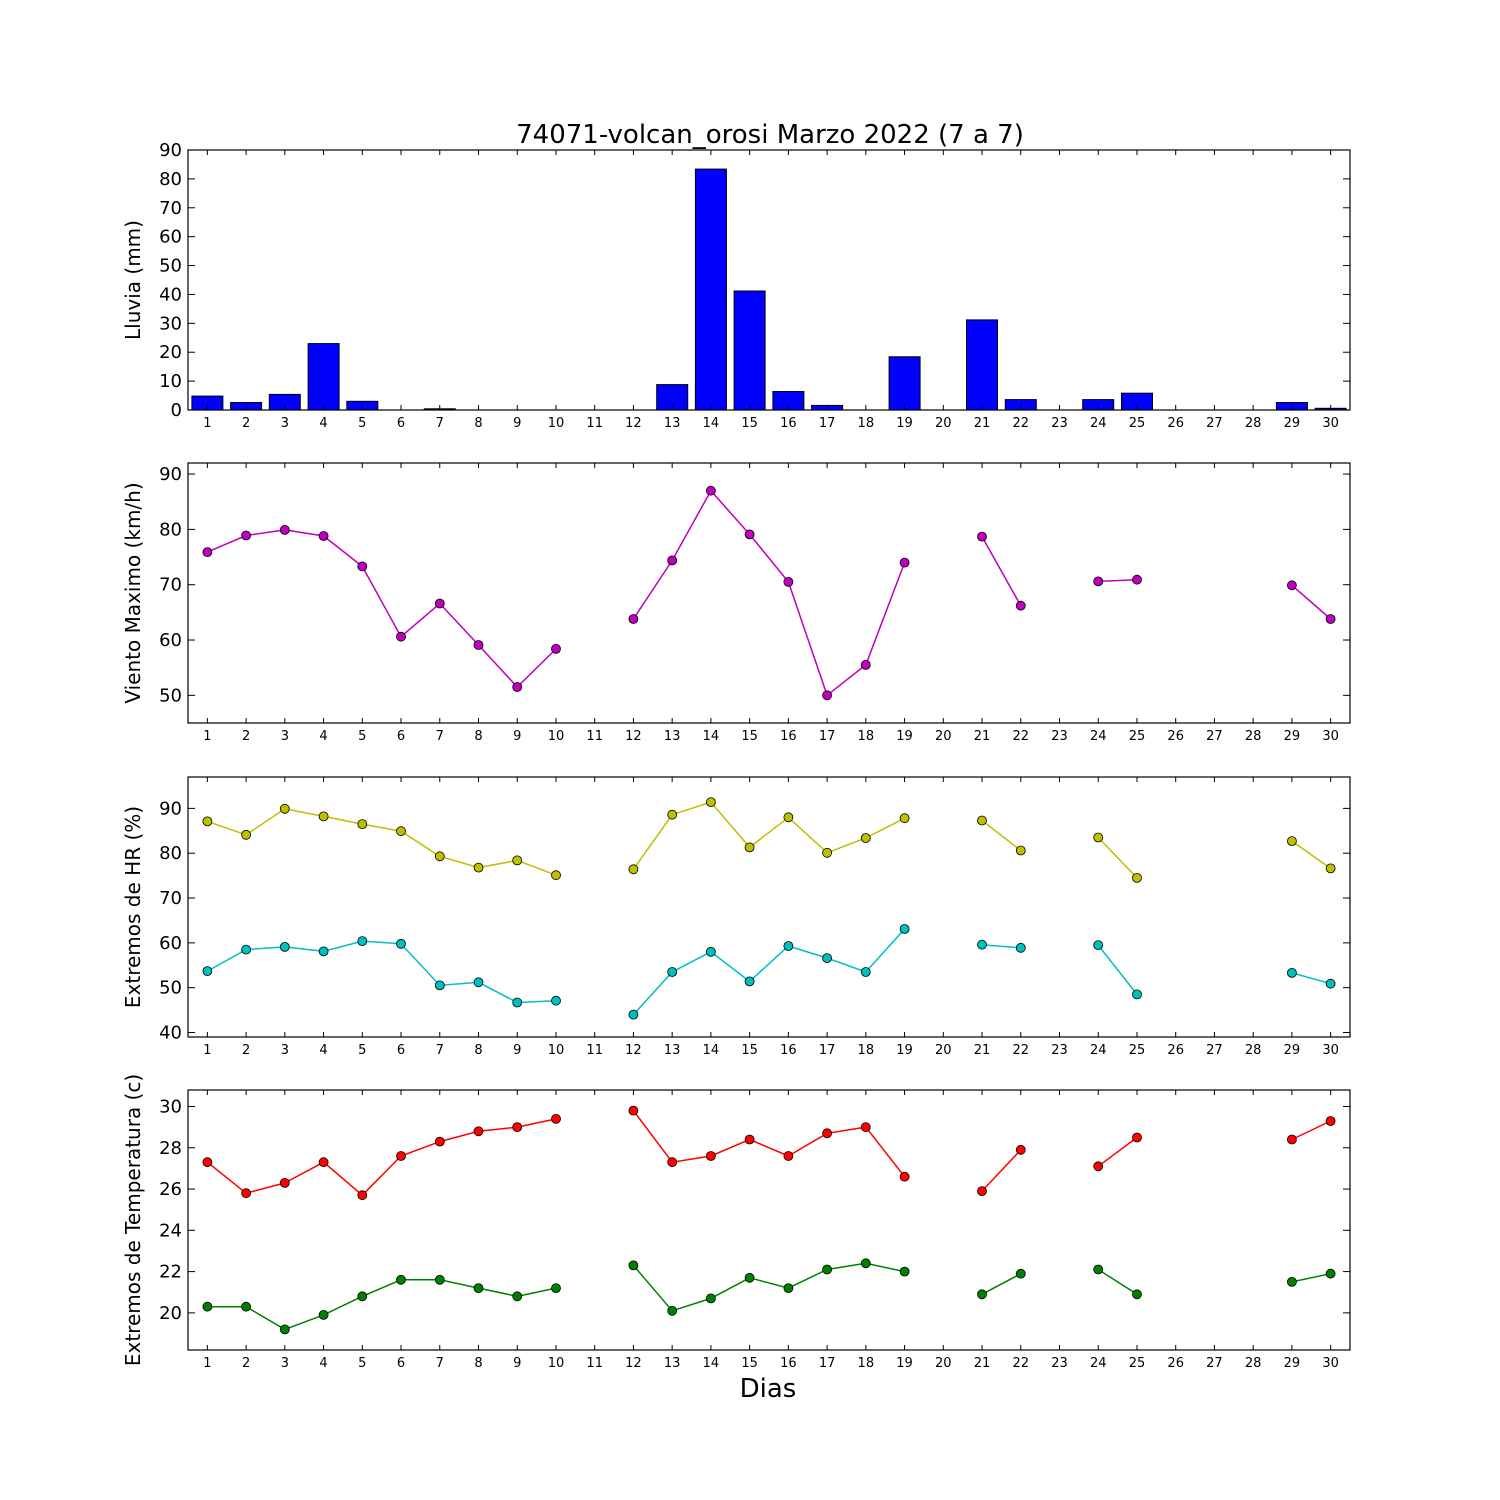 The width and height of the screenshot is (1500, 1500). What do you see at coordinates (943, 423) in the screenshot?
I see `x-tick-label: 20` at bounding box center [943, 423].